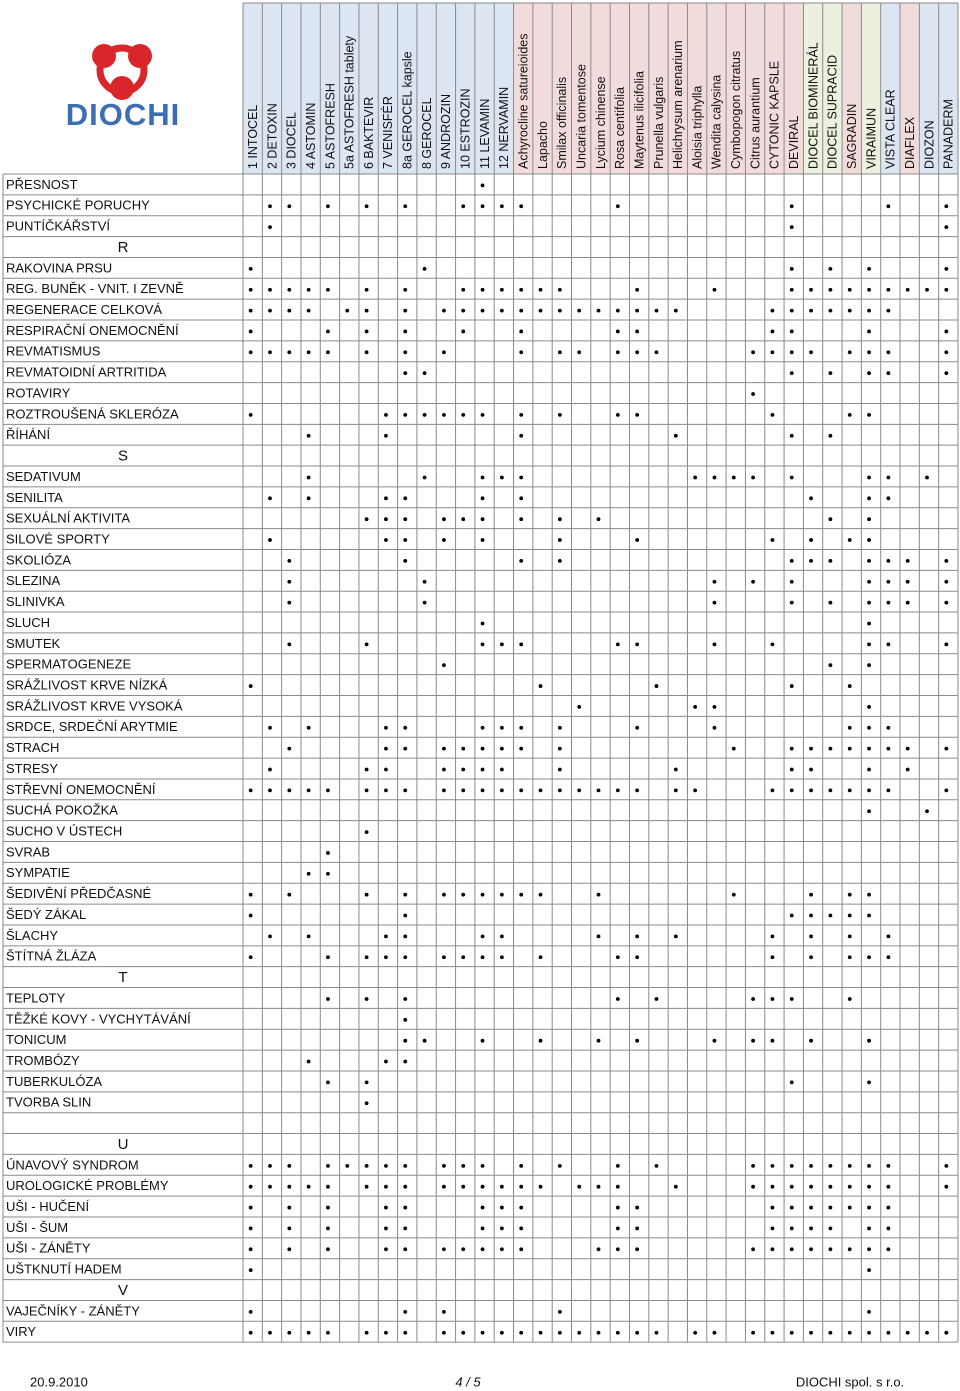 This screenshot has width=960, height=1391. What do you see at coordinates (272, 136) in the screenshot?
I see `column-header: 2 DETOXIN` at bounding box center [272, 136].